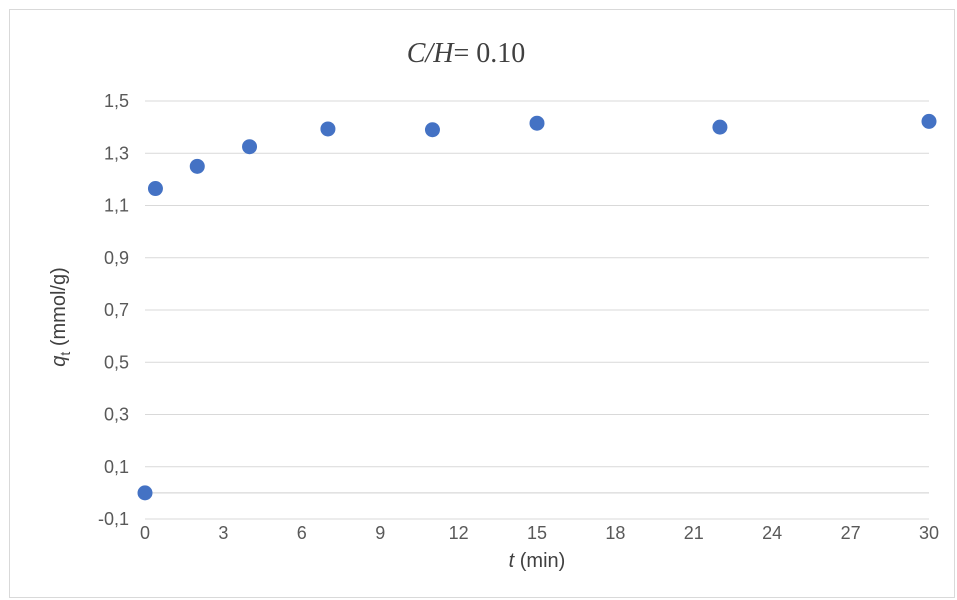 This screenshot has height=600, width=957. I want to click on y-tick-labels: -0,1 0,1 0,3 0,5 0,7 0,9 1,1 1,3 1,5, so click(113, 310).